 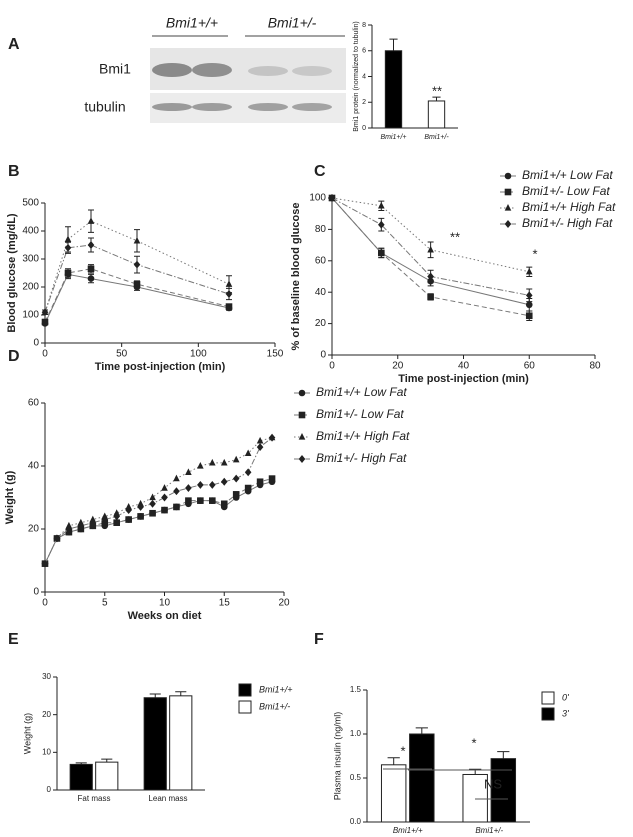 What do you see at coordinates (30, 203) in the screenshot?
I see `y-tick-label: 500` at bounding box center [30, 203].